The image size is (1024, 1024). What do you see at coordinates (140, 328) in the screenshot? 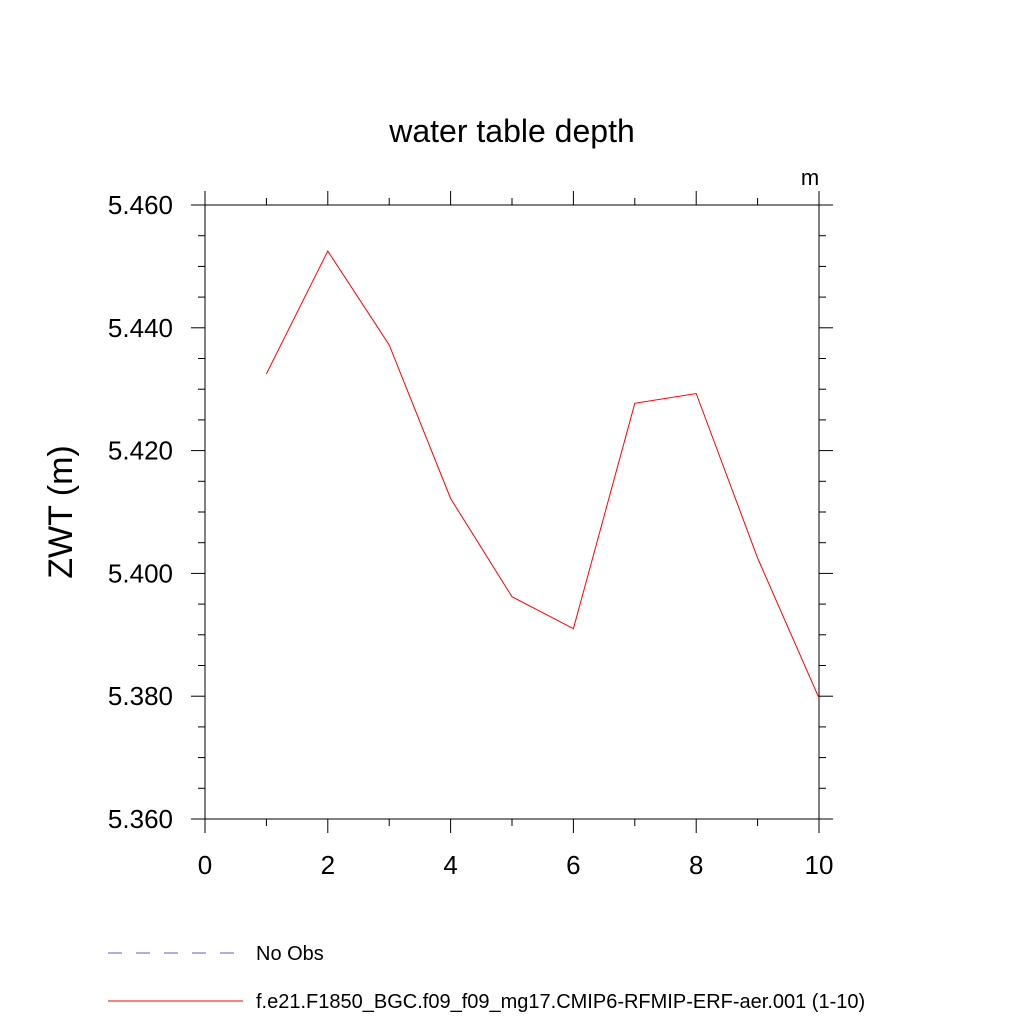
I see `y-tick-label: 5.440` at bounding box center [140, 328].